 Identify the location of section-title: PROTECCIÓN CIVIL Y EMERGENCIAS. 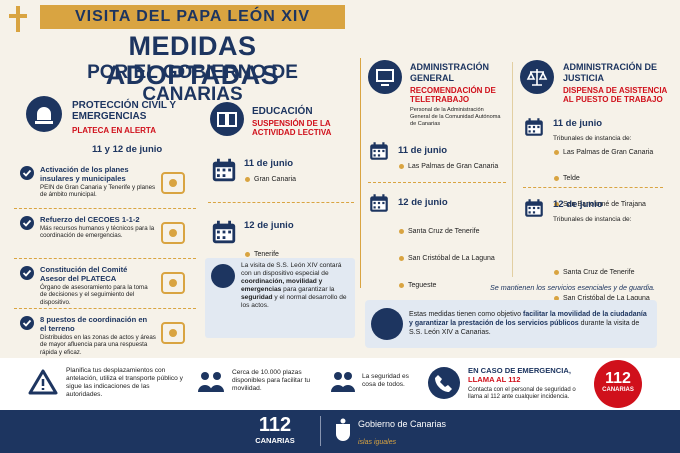
(124, 111).